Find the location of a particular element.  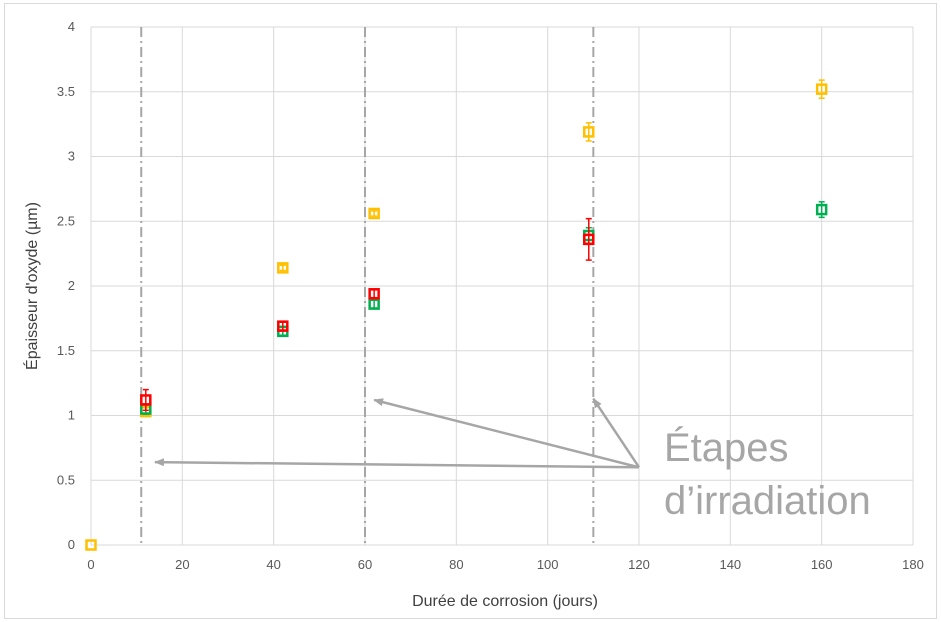

y-tick-label: 0 is located at coordinates (71, 544).